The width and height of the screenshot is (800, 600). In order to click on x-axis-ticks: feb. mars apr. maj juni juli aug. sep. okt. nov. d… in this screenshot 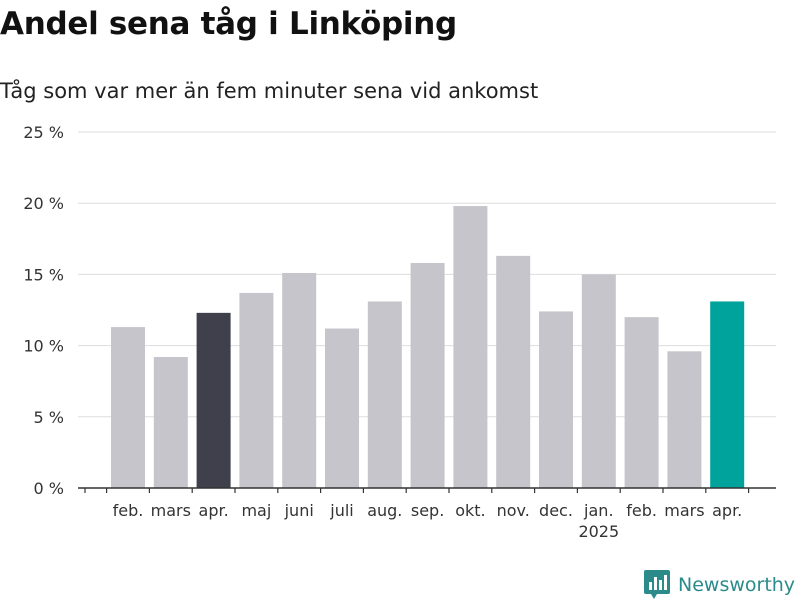, I will do `click(428, 521)`.